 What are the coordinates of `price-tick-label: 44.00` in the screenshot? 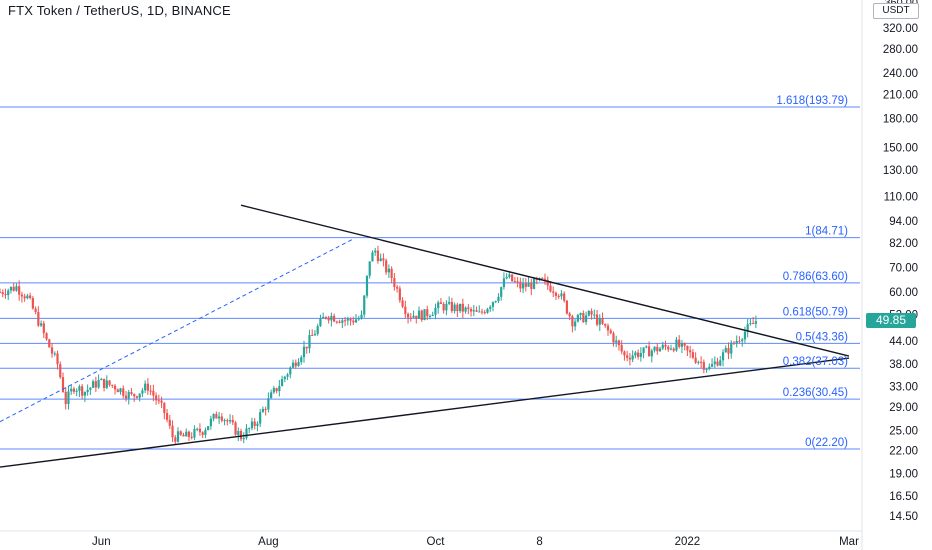 It's located at (903, 342).